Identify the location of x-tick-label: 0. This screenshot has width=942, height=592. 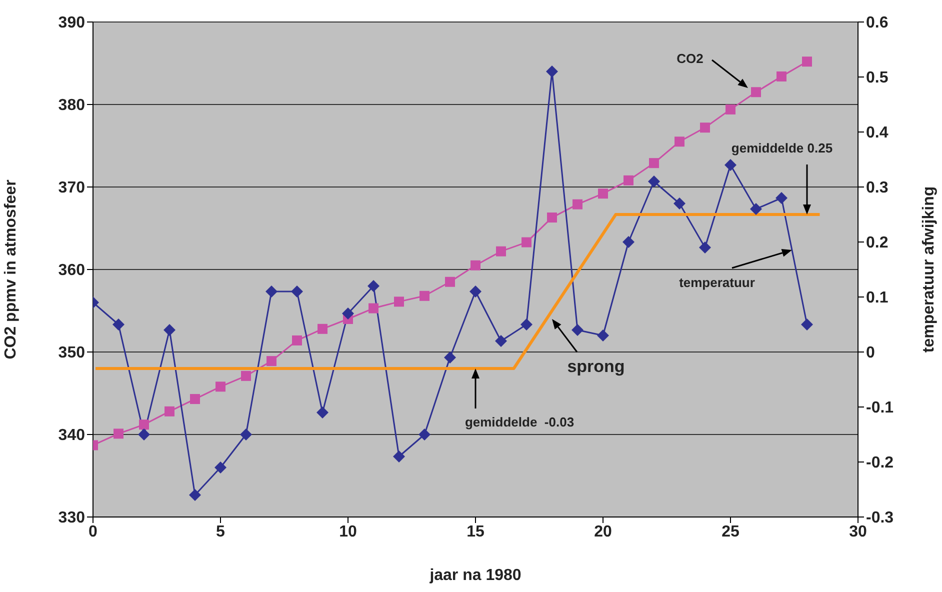
(93, 531).